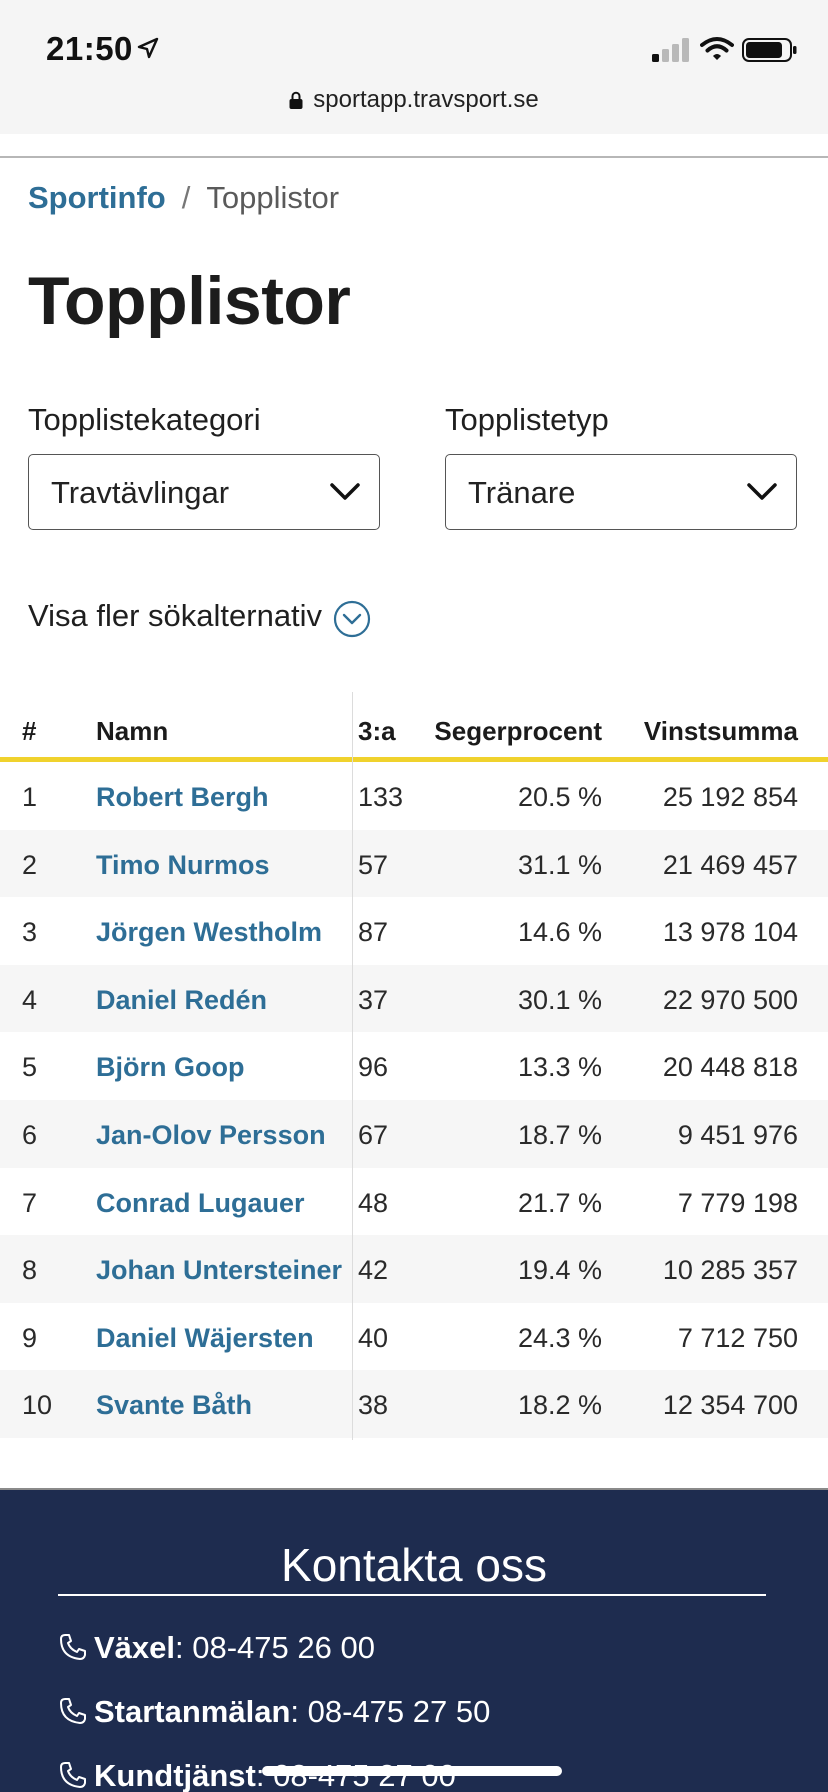 This screenshot has width=828, height=1792. What do you see at coordinates (518, 731) in the screenshot?
I see `column-header-win-percent: Segerprocent` at bounding box center [518, 731].